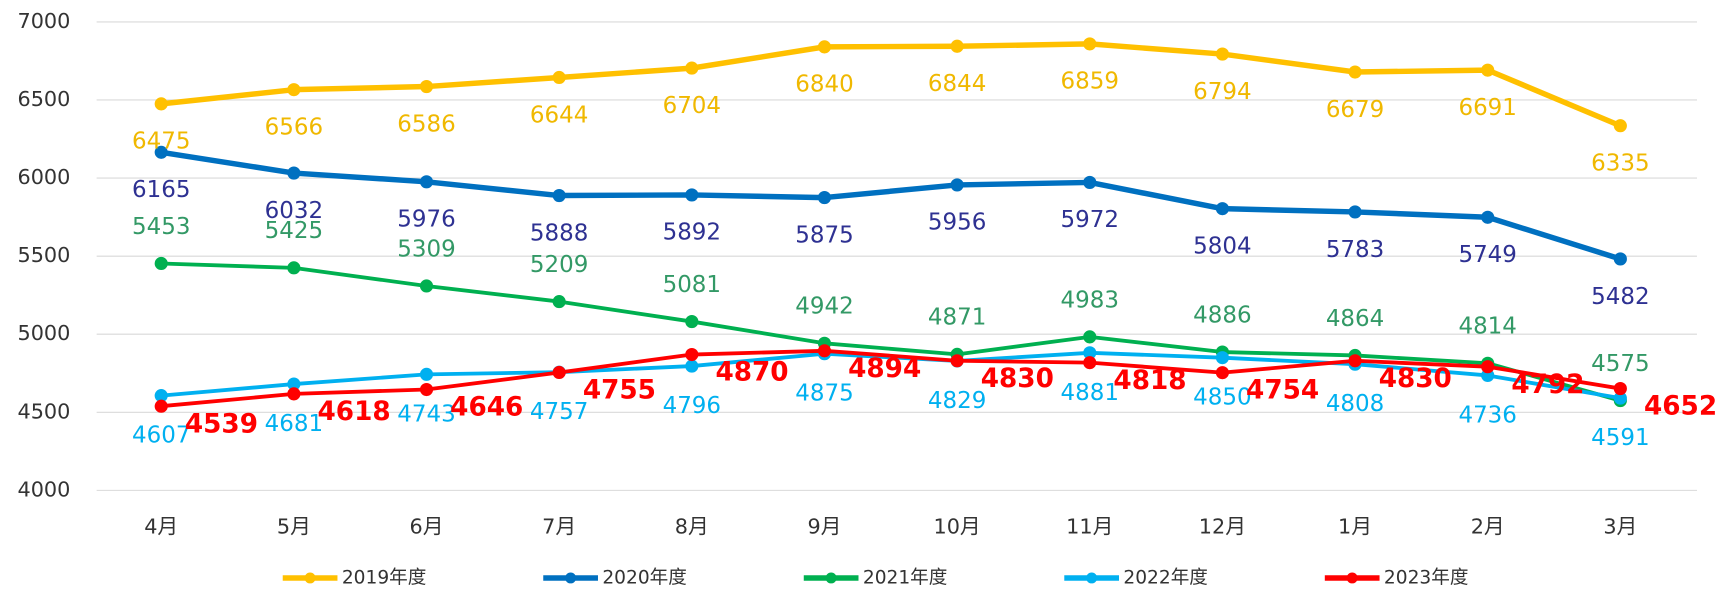 The height and width of the screenshot is (590, 1717). What do you see at coordinates (644, 577) in the screenshot?
I see `legend-label: 2020年度` at bounding box center [644, 577].